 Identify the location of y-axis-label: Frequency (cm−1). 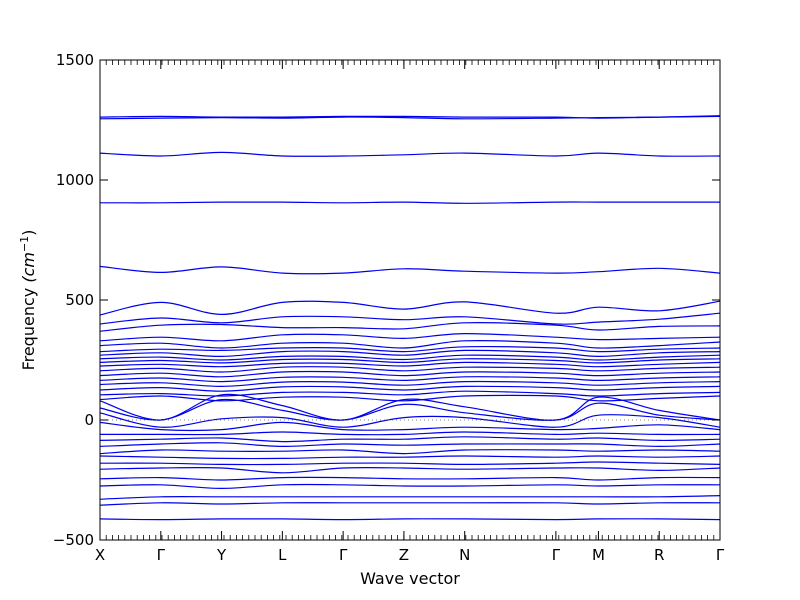
(28, 300).